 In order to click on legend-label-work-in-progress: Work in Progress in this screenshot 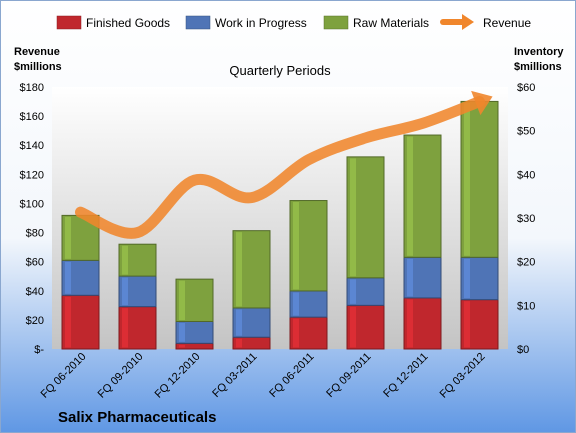, I will do `click(261, 23)`.